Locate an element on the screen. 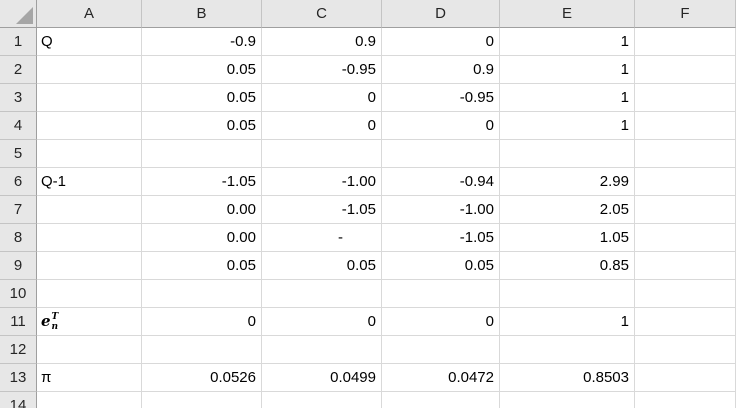  row-header-7: 7 is located at coordinates (18, 210).